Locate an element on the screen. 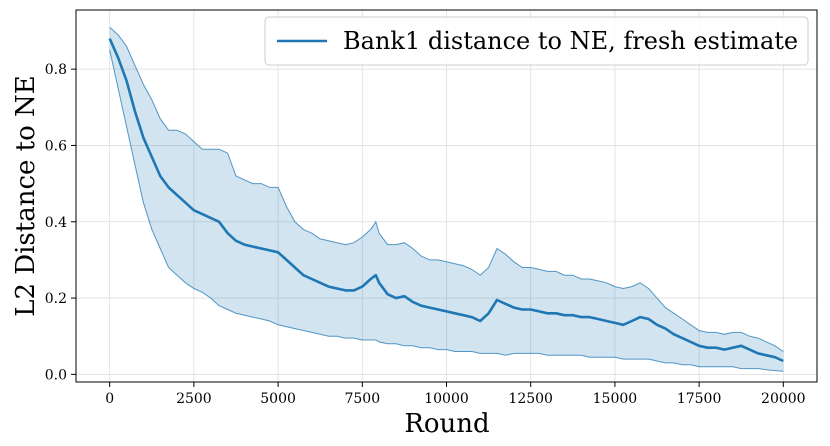 The width and height of the screenshot is (830, 446). x-tick-label: 17500 is located at coordinates (699, 399).